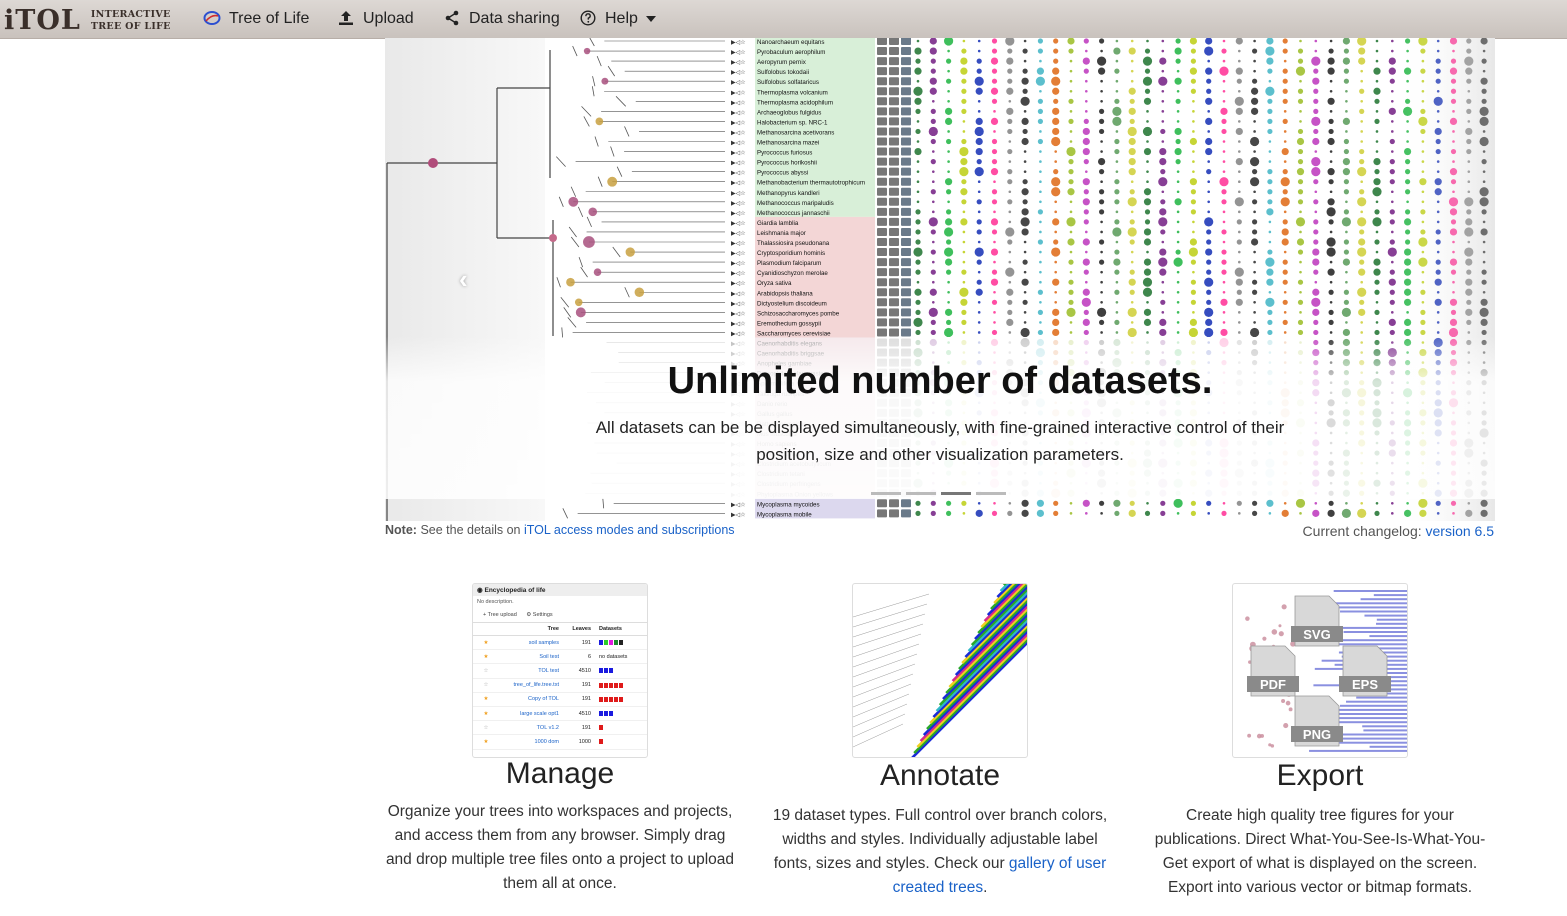 This screenshot has width=1567, height=916. I want to click on table-row: ☆ tree_of_life.tree.txt 191, so click(560, 686).